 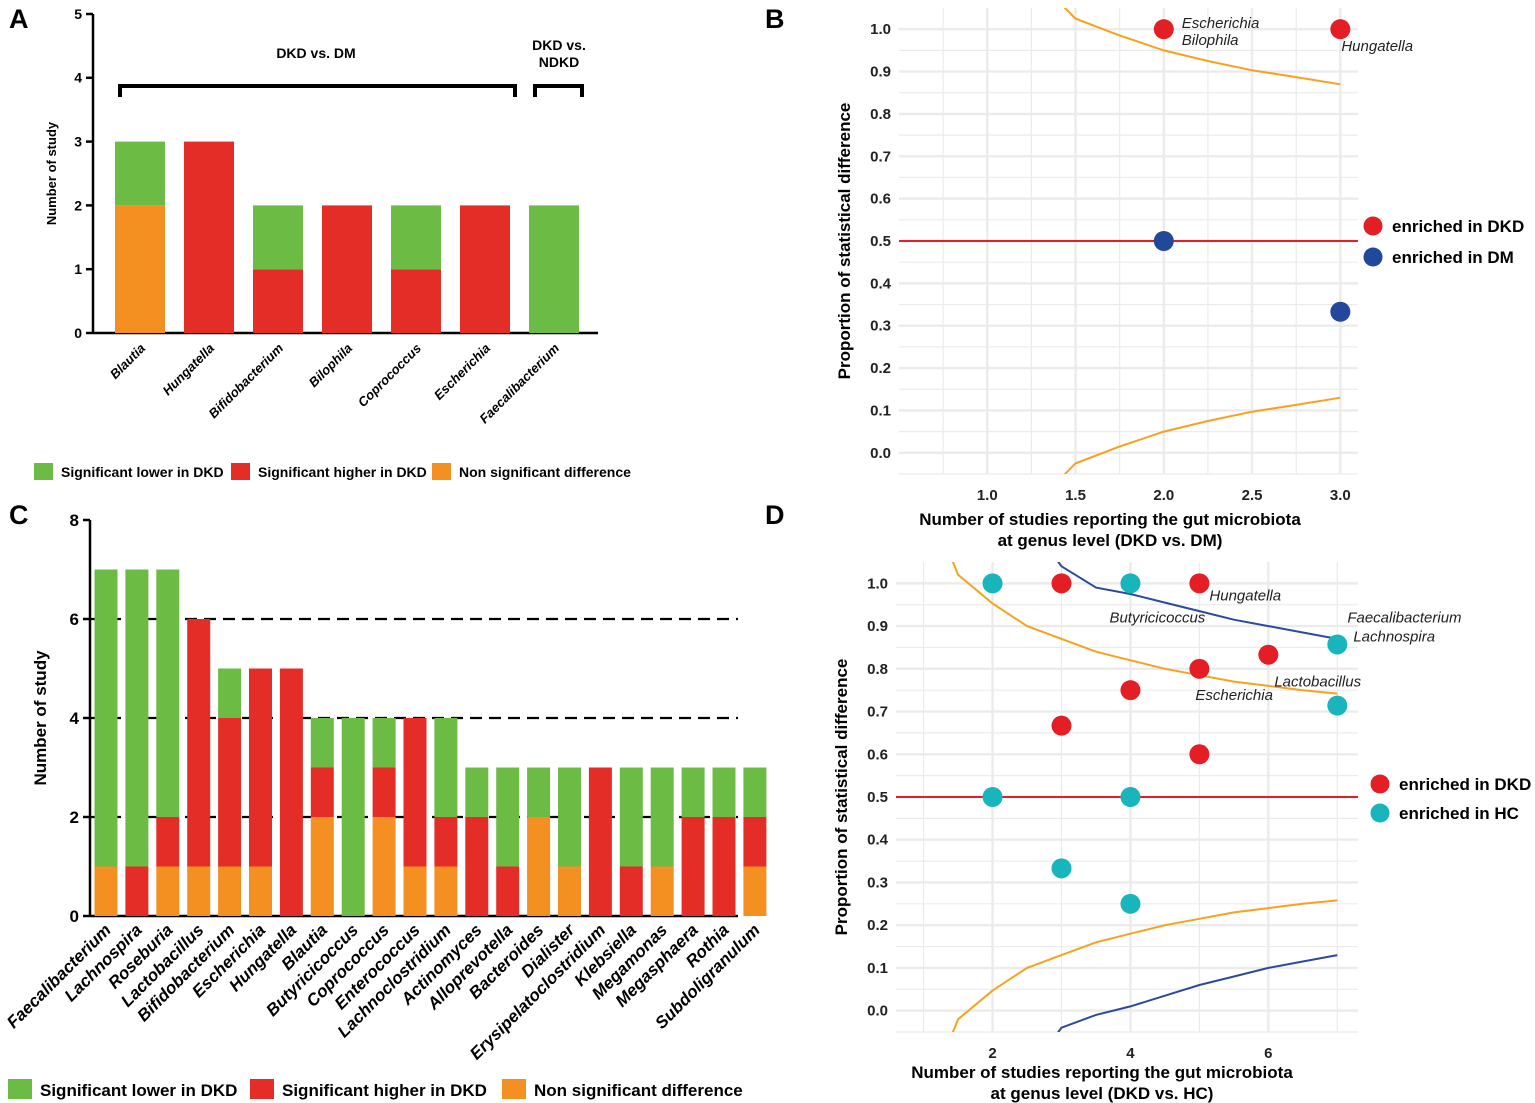 What do you see at coordinates (880, 114) in the screenshot?
I see `y-tick-label: 0.8` at bounding box center [880, 114].